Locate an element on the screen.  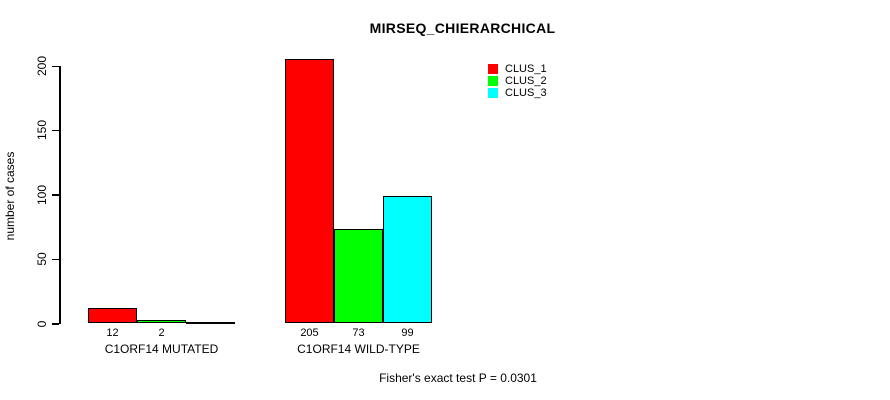
y-axis-label: number of cases is located at coordinates (10, 196).